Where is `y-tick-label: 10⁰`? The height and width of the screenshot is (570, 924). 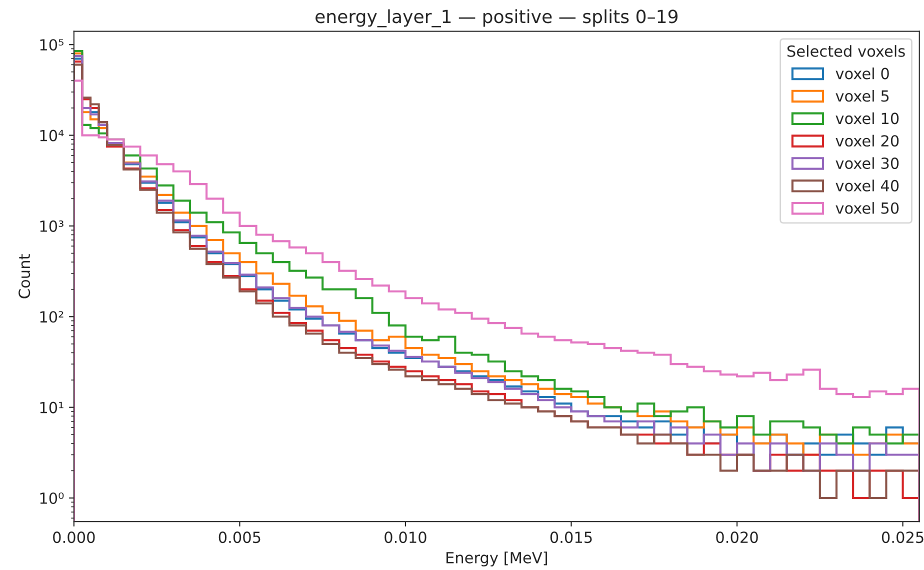
y-tick-label: 10⁰ is located at coordinates (52, 498).